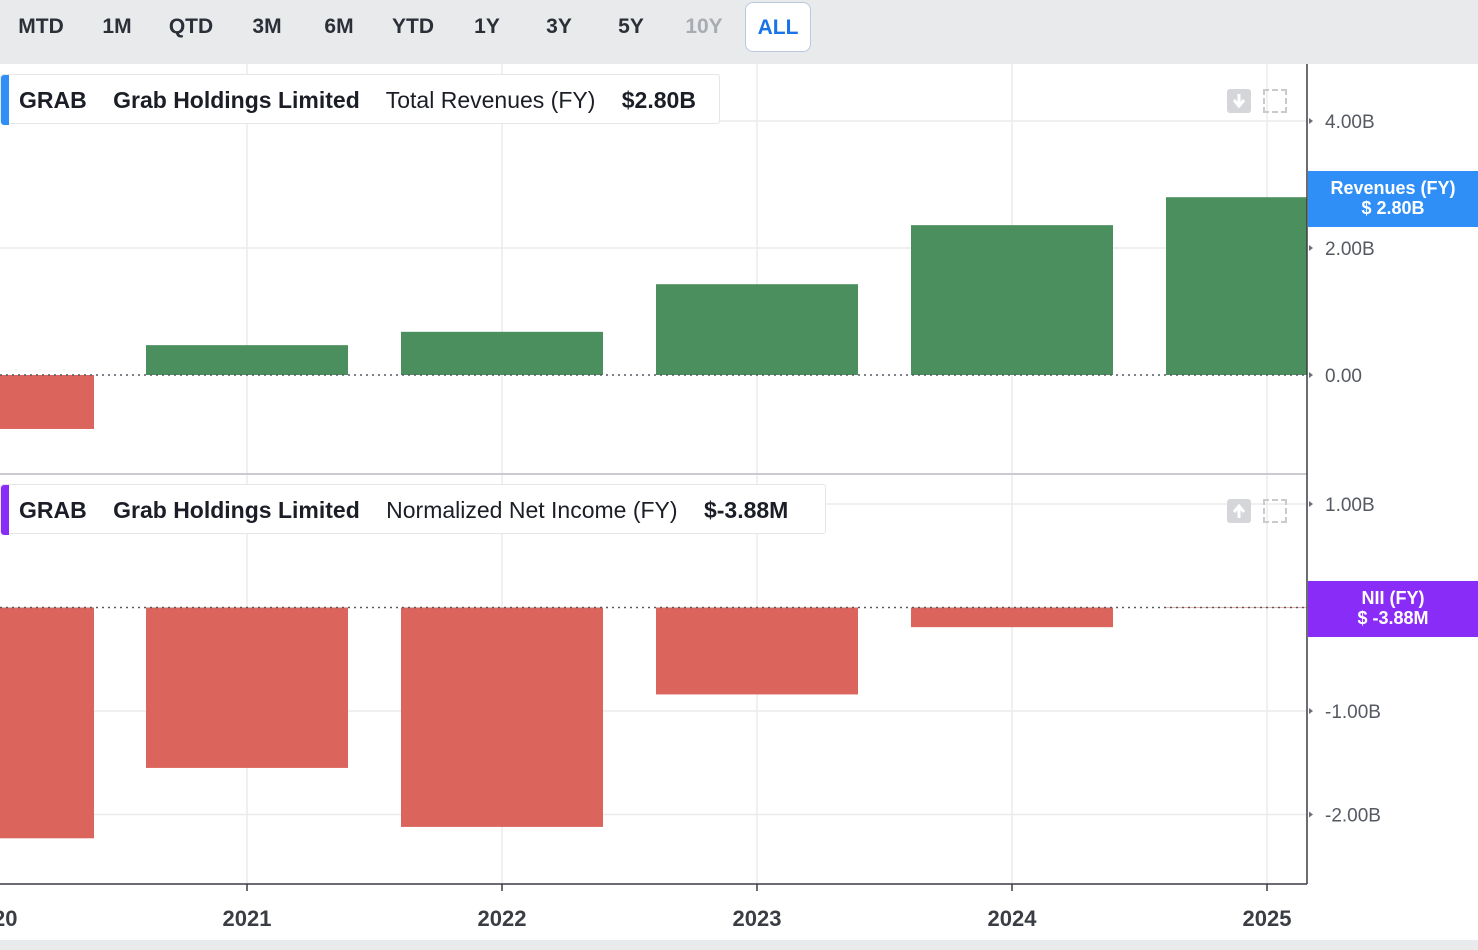 This screenshot has width=1478, height=950. What do you see at coordinates (5, 100) in the screenshot?
I see `revenue-legend-accent` at bounding box center [5, 100].